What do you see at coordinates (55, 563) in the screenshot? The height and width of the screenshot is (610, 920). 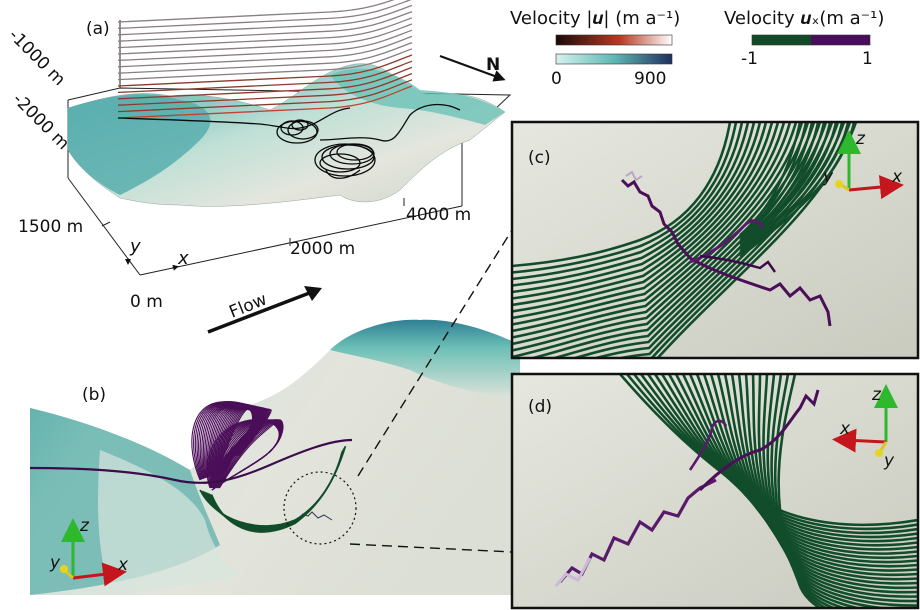 I see `triad-b-y: y` at bounding box center [55, 563].